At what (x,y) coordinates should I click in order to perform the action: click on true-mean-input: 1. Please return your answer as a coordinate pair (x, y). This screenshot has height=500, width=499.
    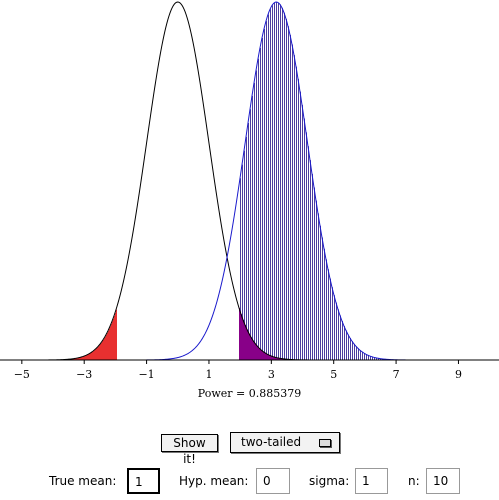
    Looking at the image, I should click on (143, 481).